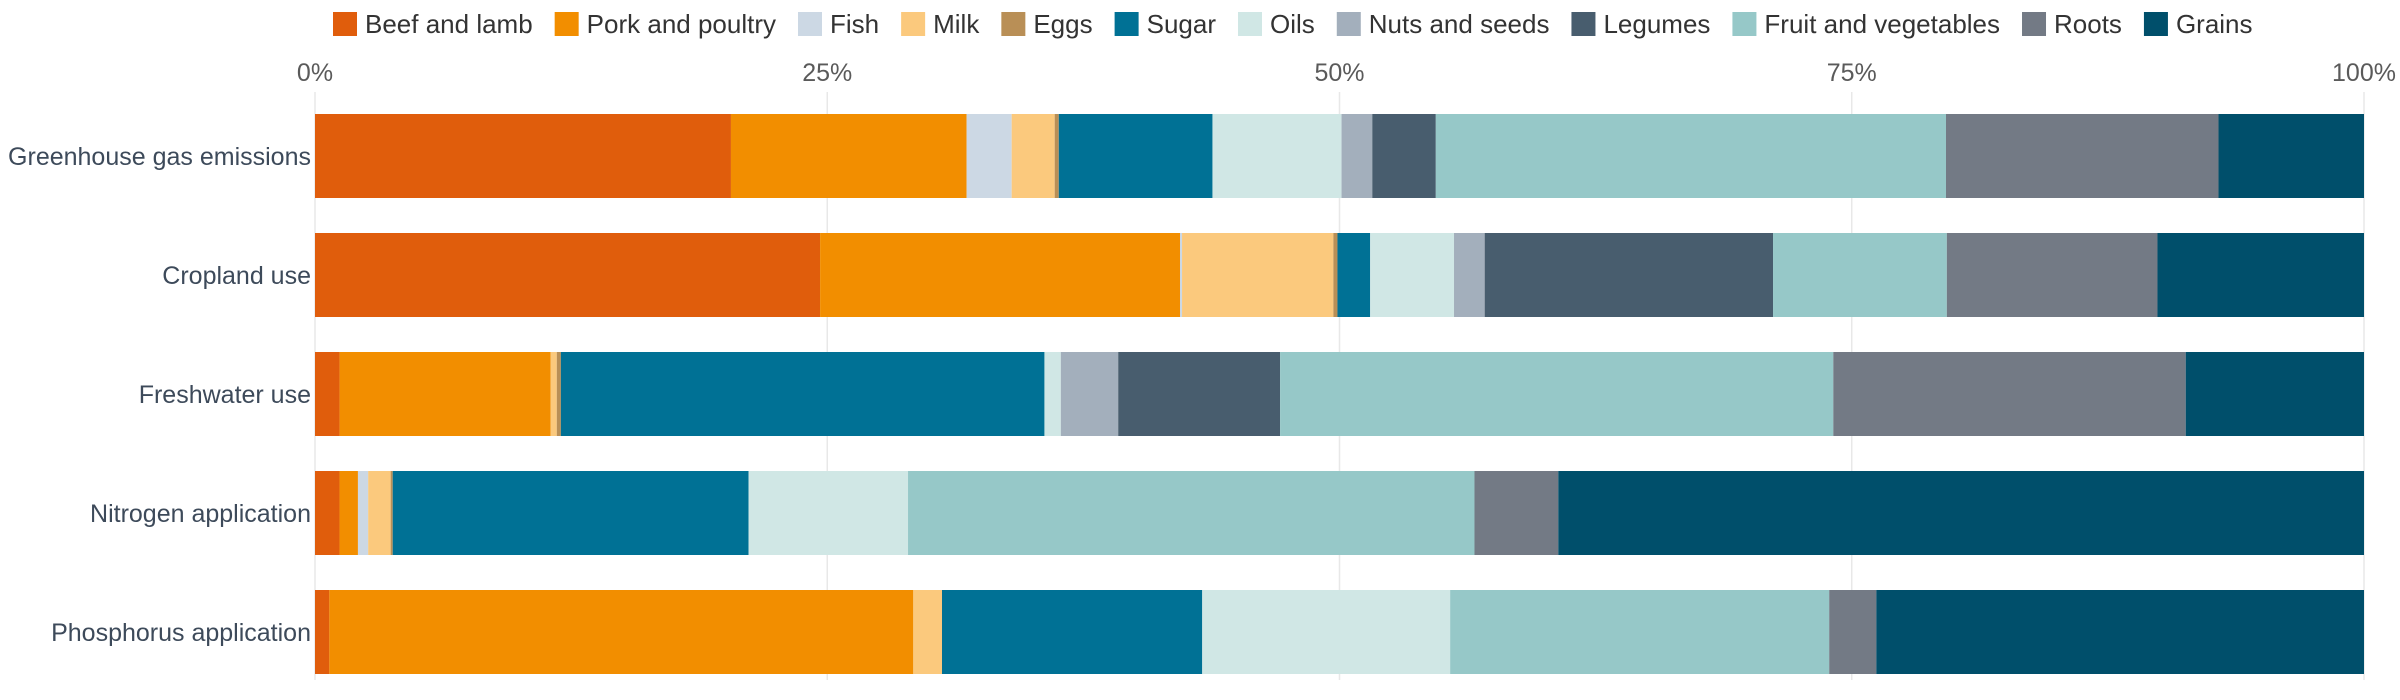  I want to click on x-tick-label: 75%, so click(1852, 73).